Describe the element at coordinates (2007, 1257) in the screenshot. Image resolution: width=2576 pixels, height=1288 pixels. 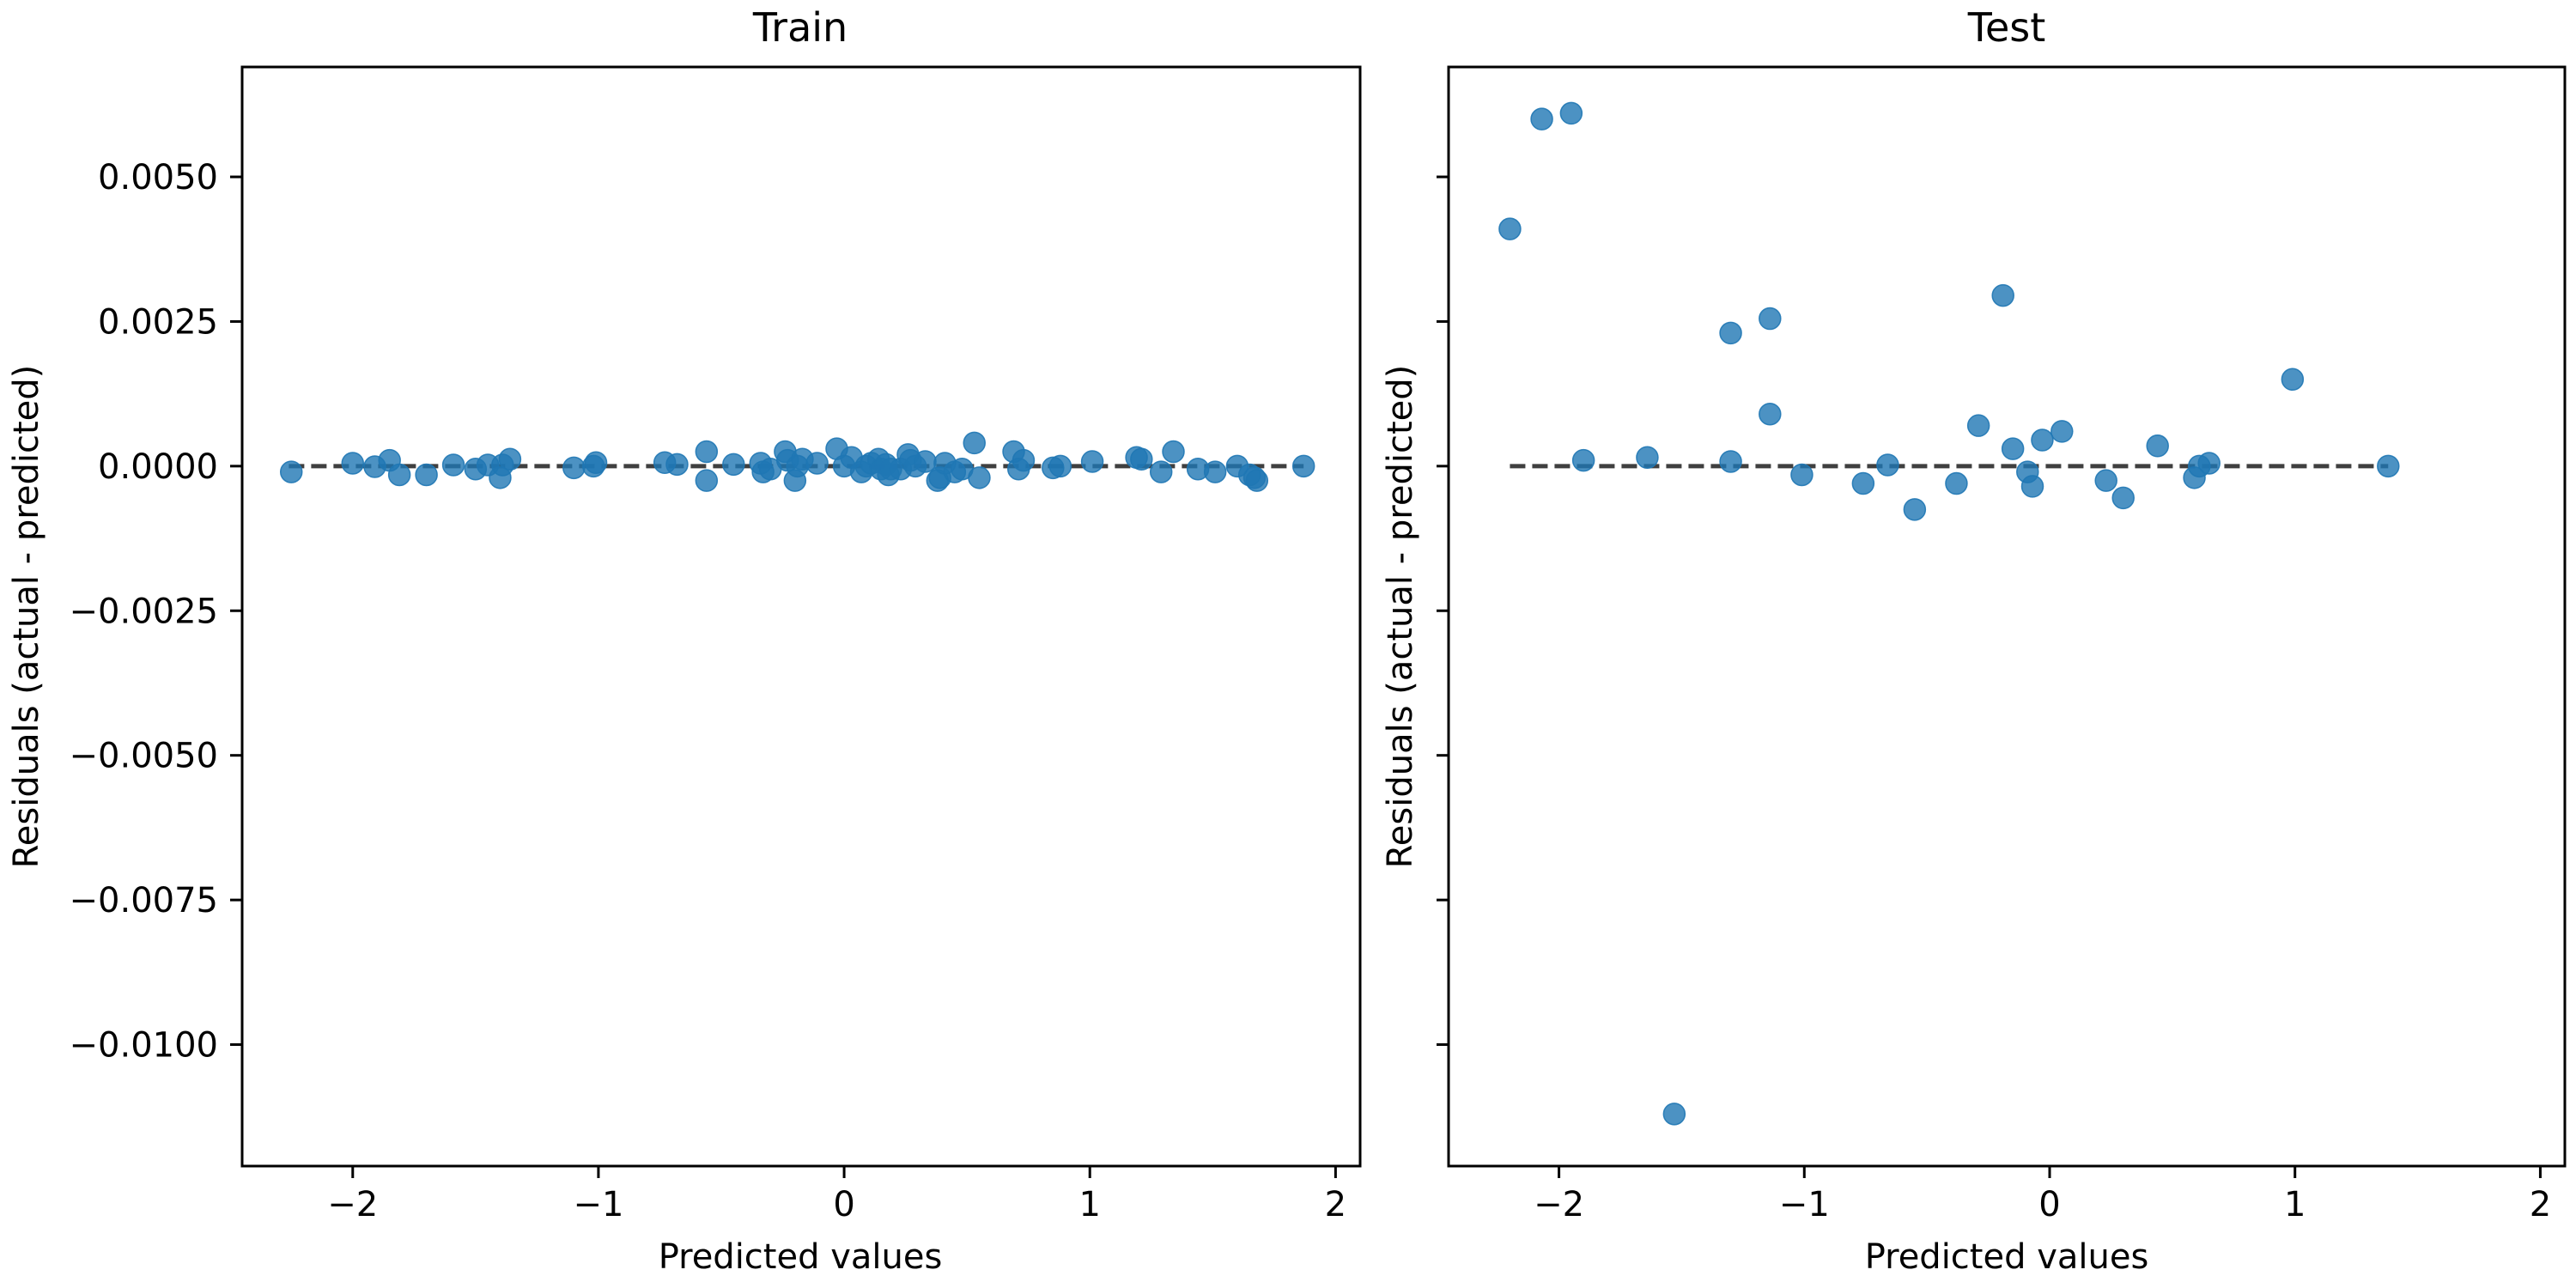
I see `test-x-axis-label: Predicted values` at that location.